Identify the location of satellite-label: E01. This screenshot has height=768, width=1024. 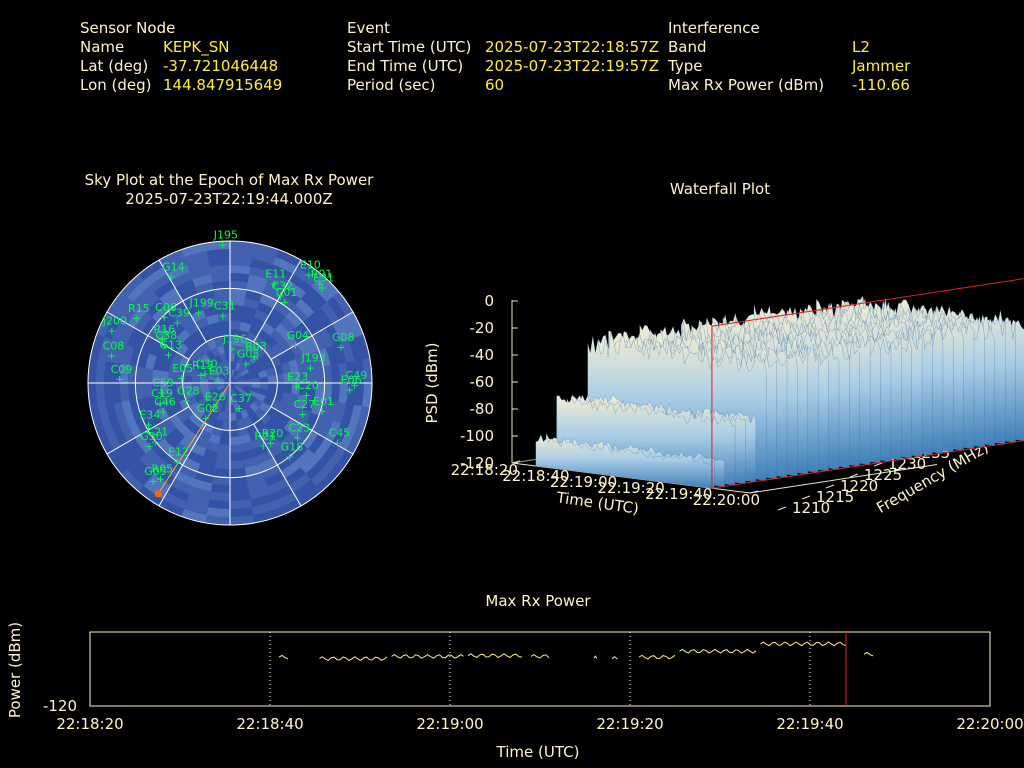
(323, 401).